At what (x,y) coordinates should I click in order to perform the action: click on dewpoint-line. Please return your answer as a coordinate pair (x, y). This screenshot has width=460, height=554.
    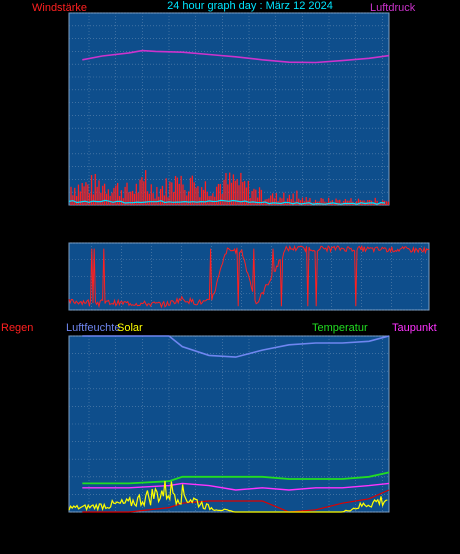
    Looking at the image, I should click on (236, 486).